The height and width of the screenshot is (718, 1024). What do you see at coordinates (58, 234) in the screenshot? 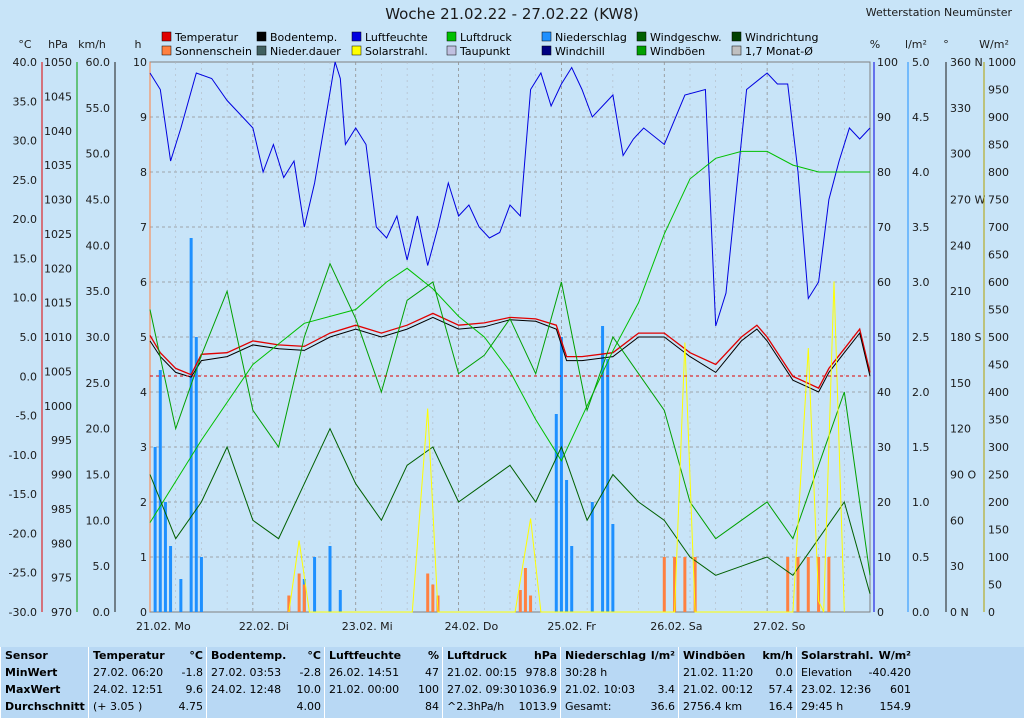
I see `axis-tick-label: 1025` at bounding box center [58, 234].